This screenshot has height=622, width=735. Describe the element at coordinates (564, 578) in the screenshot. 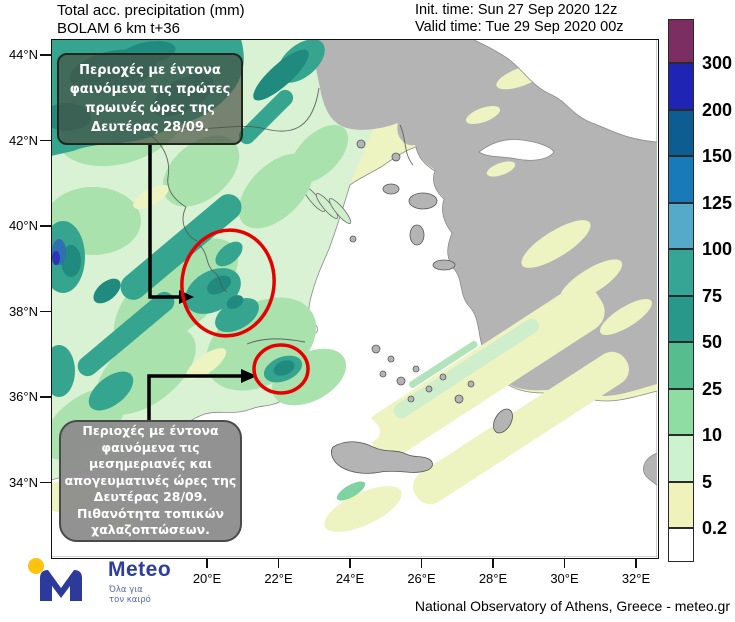

I see `lon-label: 30°E` at that location.